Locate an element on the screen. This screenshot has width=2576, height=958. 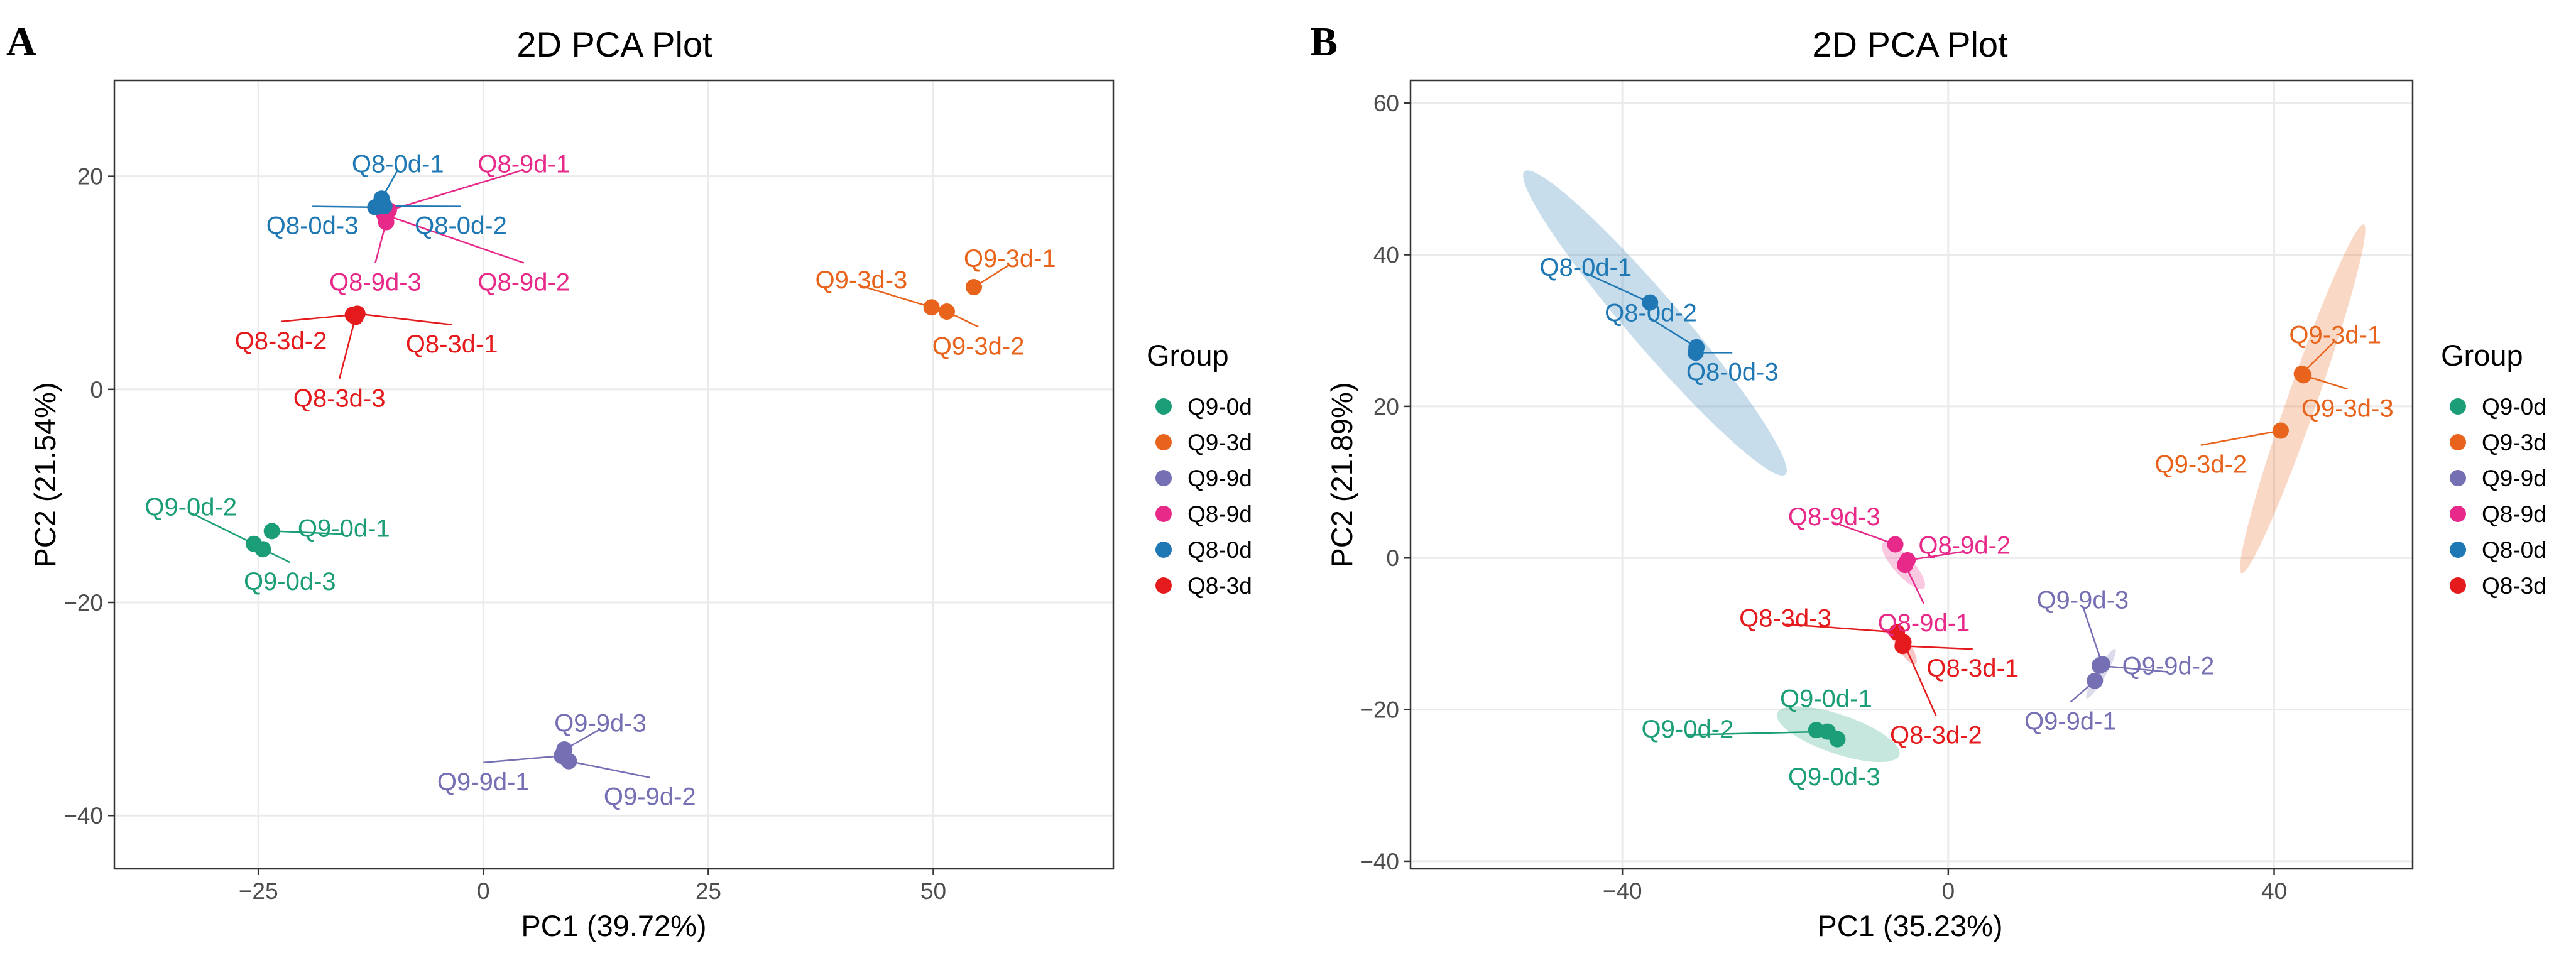
panel-b-title: 2D PCA Plot is located at coordinates (1910, 44).